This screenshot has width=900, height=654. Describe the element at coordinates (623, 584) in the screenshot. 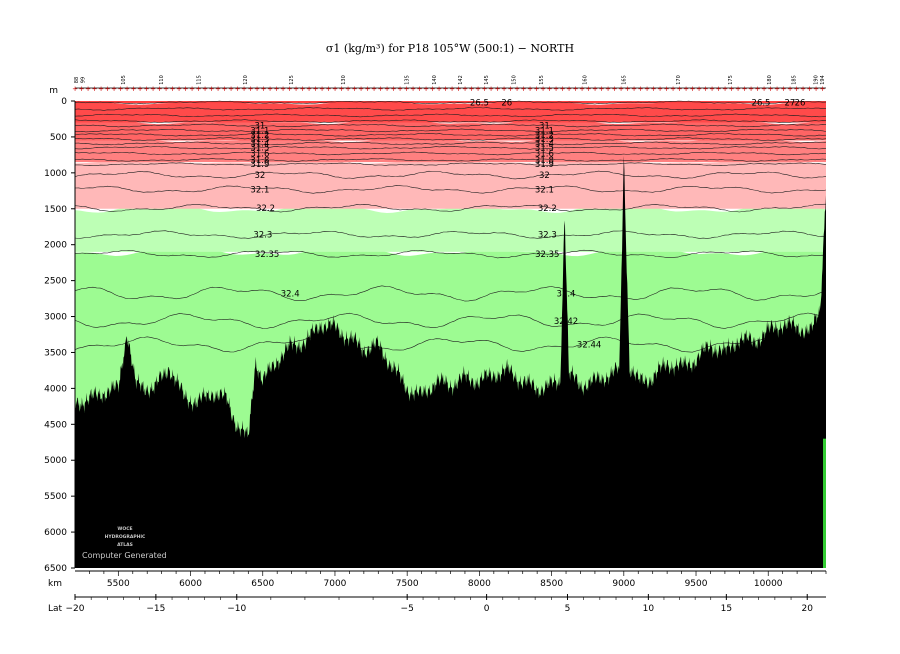

I see `distance-tick-label: 9000` at that location.